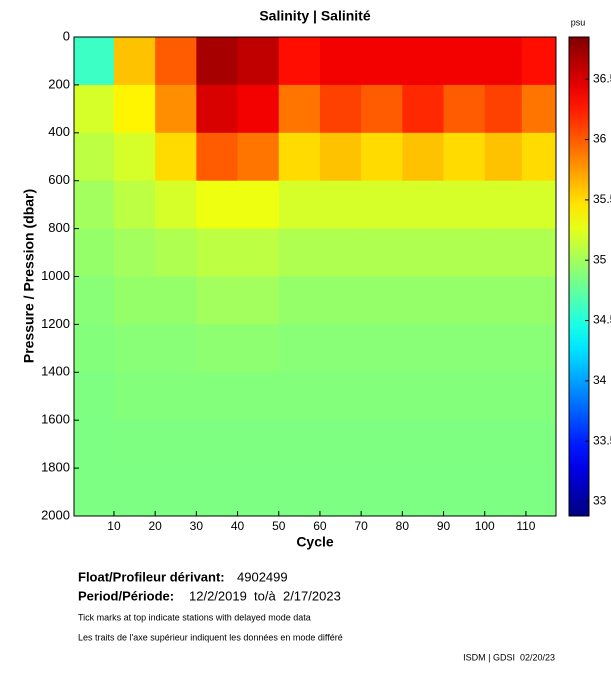 The width and height of the screenshot is (611, 675). What do you see at coordinates (279, 526) in the screenshot?
I see `x-tick-label: 50` at bounding box center [279, 526].